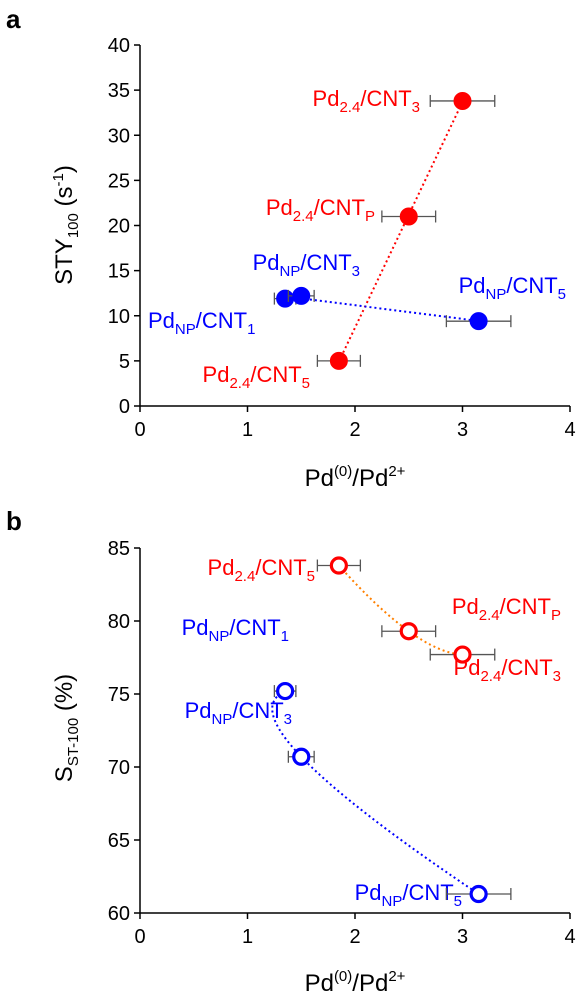 This screenshot has width=580, height=1001. What do you see at coordinates (124, 407) in the screenshot?
I see `y-tick-label: 0` at bounding box center [124, 407].